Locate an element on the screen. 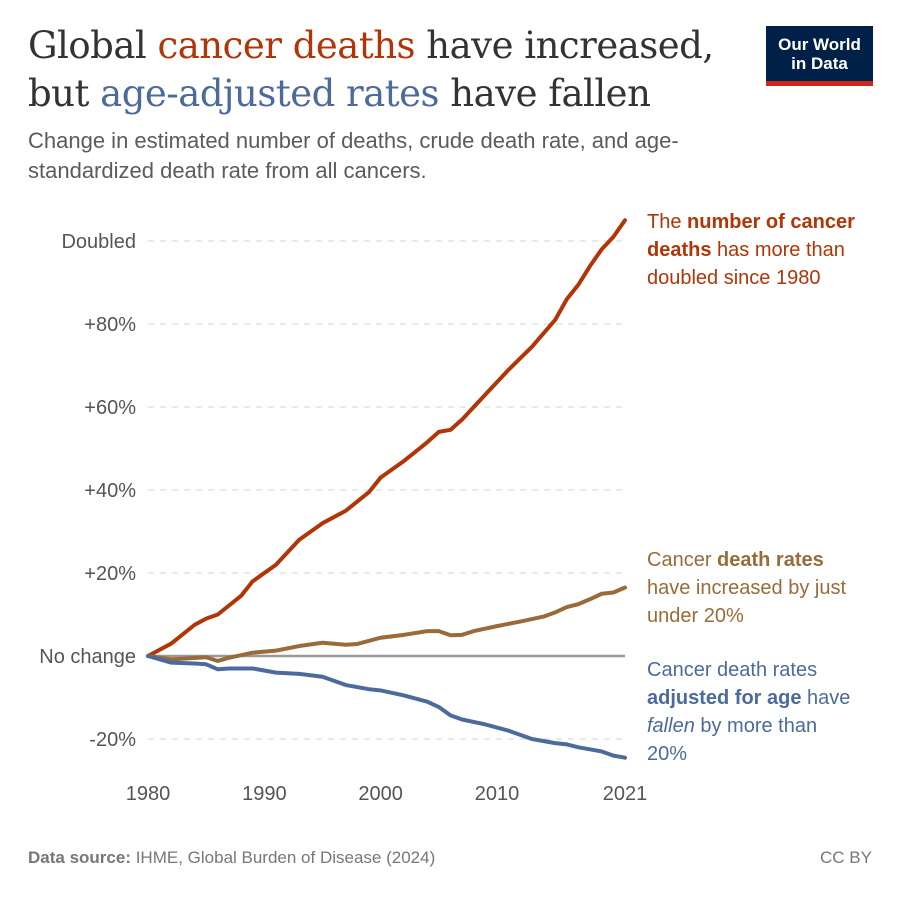 The height and width of the screenshot is (900, 900). source-label: Data source: is located at coordinates (79, 857).